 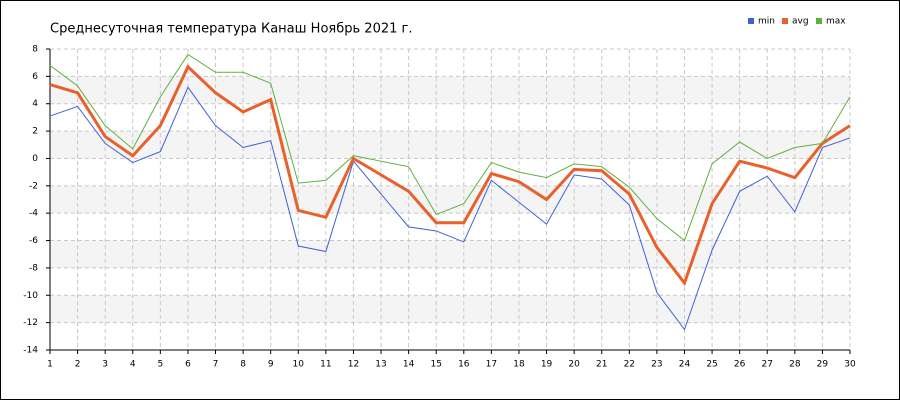 What do you see at coordinates (35, 104) in the screenshot?
I see `y-tick-label: 4` at bounding box center [35, 104].